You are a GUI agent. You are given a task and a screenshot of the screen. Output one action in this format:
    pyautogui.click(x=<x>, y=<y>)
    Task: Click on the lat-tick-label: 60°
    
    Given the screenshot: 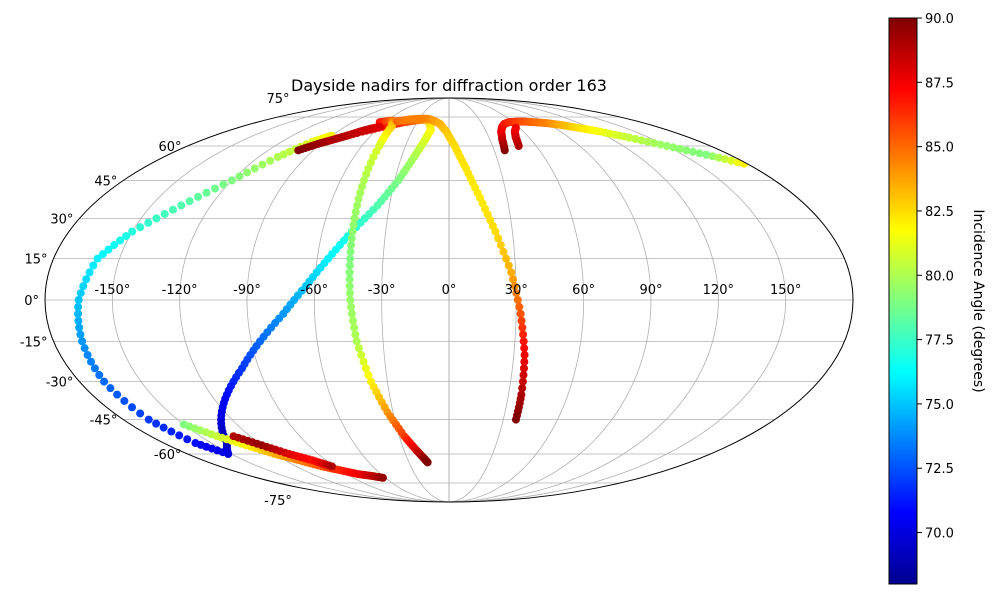 What is the action you would take?
    pyautogui.click(x=170, y=147)
    